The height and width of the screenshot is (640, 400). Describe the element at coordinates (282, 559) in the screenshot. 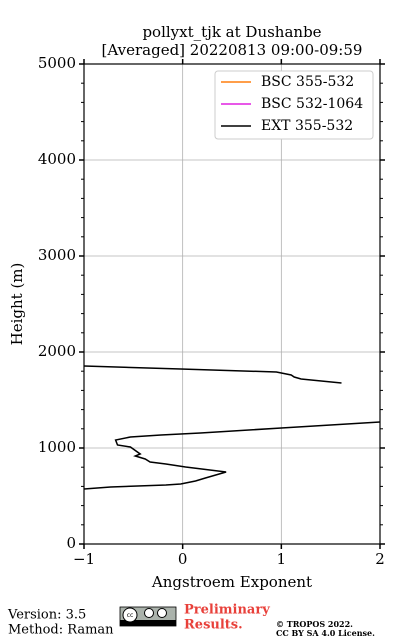

I see `x-tick-label: 1` at that location.